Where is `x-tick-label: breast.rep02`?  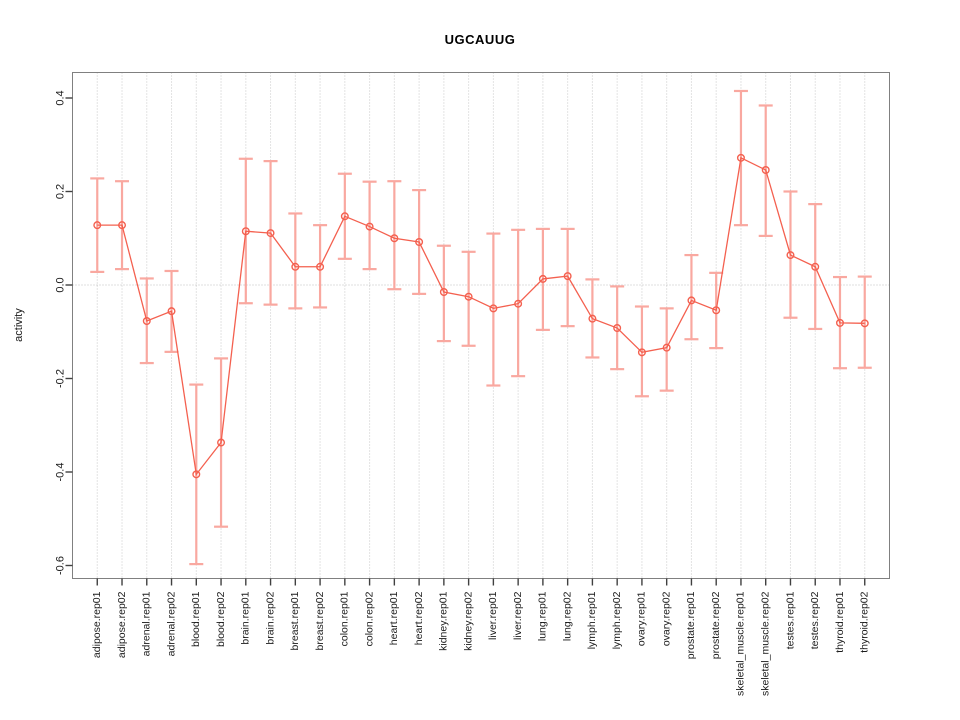
x-tick-label: breast.rep02 is located at coordinates (320, 620).